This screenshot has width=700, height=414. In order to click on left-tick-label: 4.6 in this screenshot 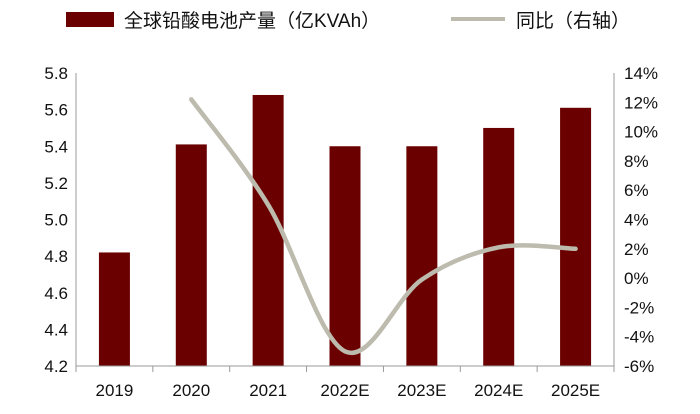, I will do `click(56, 293)`.